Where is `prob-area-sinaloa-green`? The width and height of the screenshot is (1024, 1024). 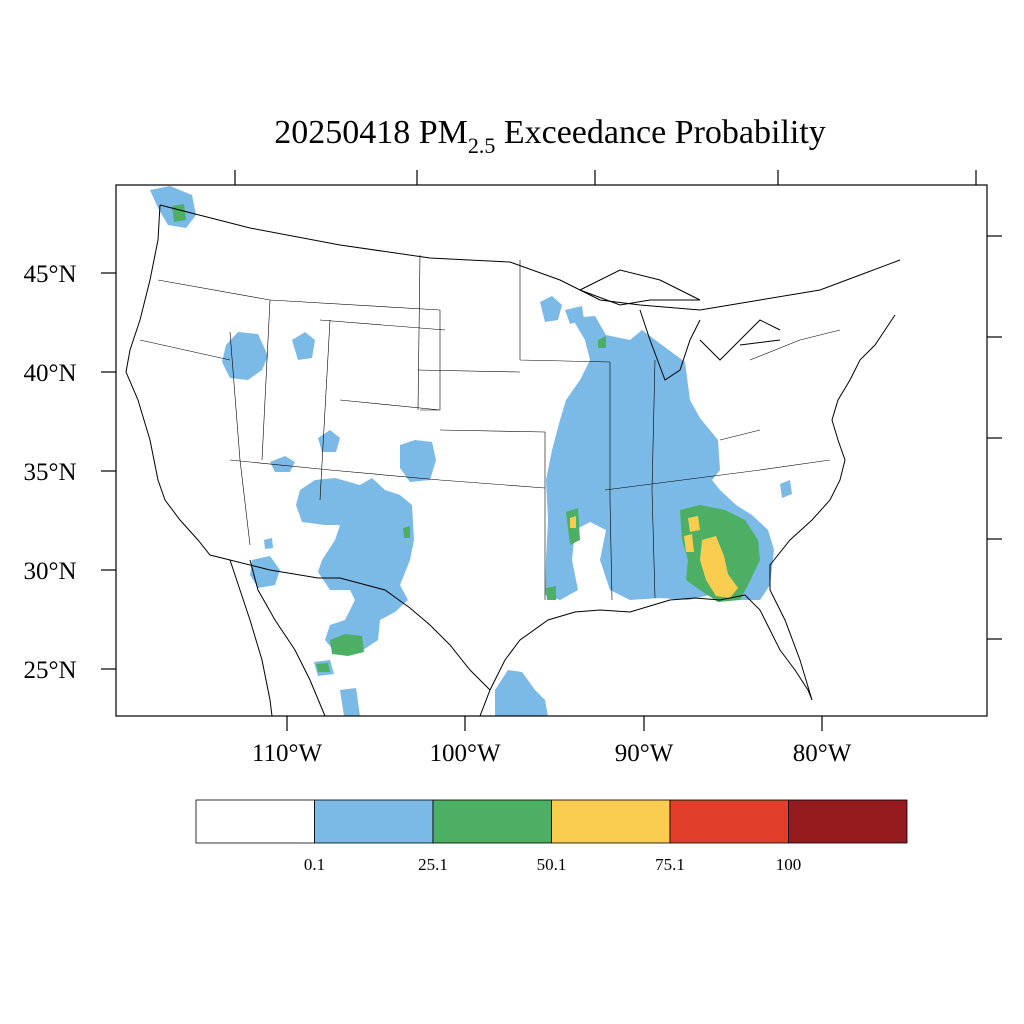 prob-area-sinaloa-green is located at coordinates (323, 667).